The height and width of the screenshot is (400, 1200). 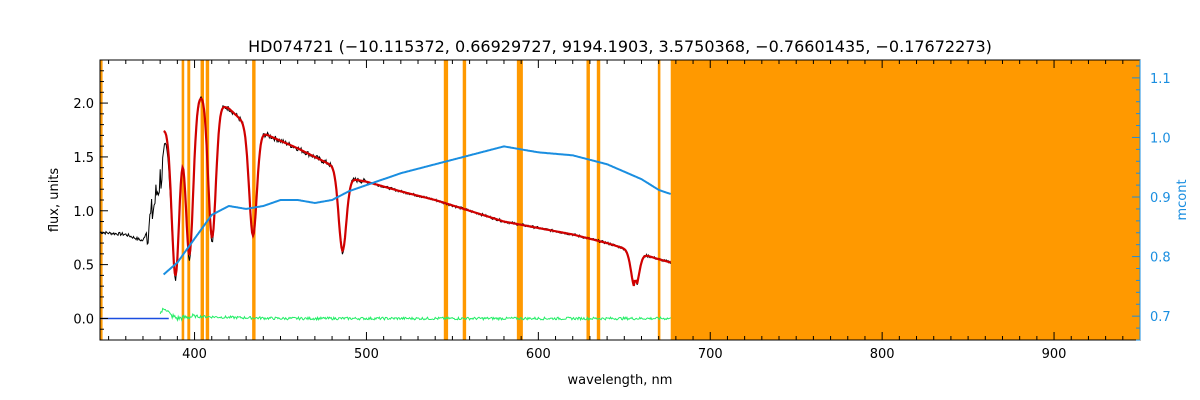 I want to click on y-tick-label: 2.0, so click(x=83, y=104).